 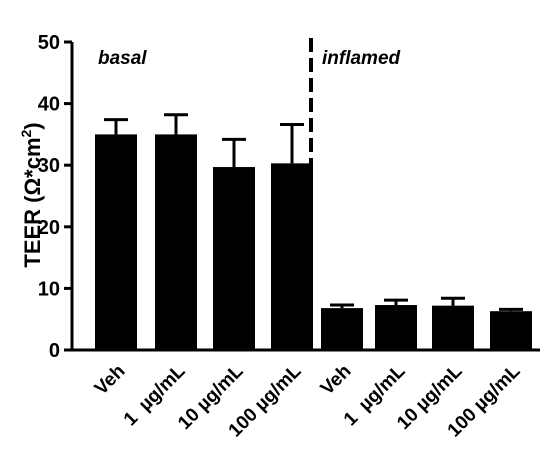 What do you see at coordinates (32, 125) in the screenshot?
I see `y-axis-title-close: )` at bounding box center [32, 125].